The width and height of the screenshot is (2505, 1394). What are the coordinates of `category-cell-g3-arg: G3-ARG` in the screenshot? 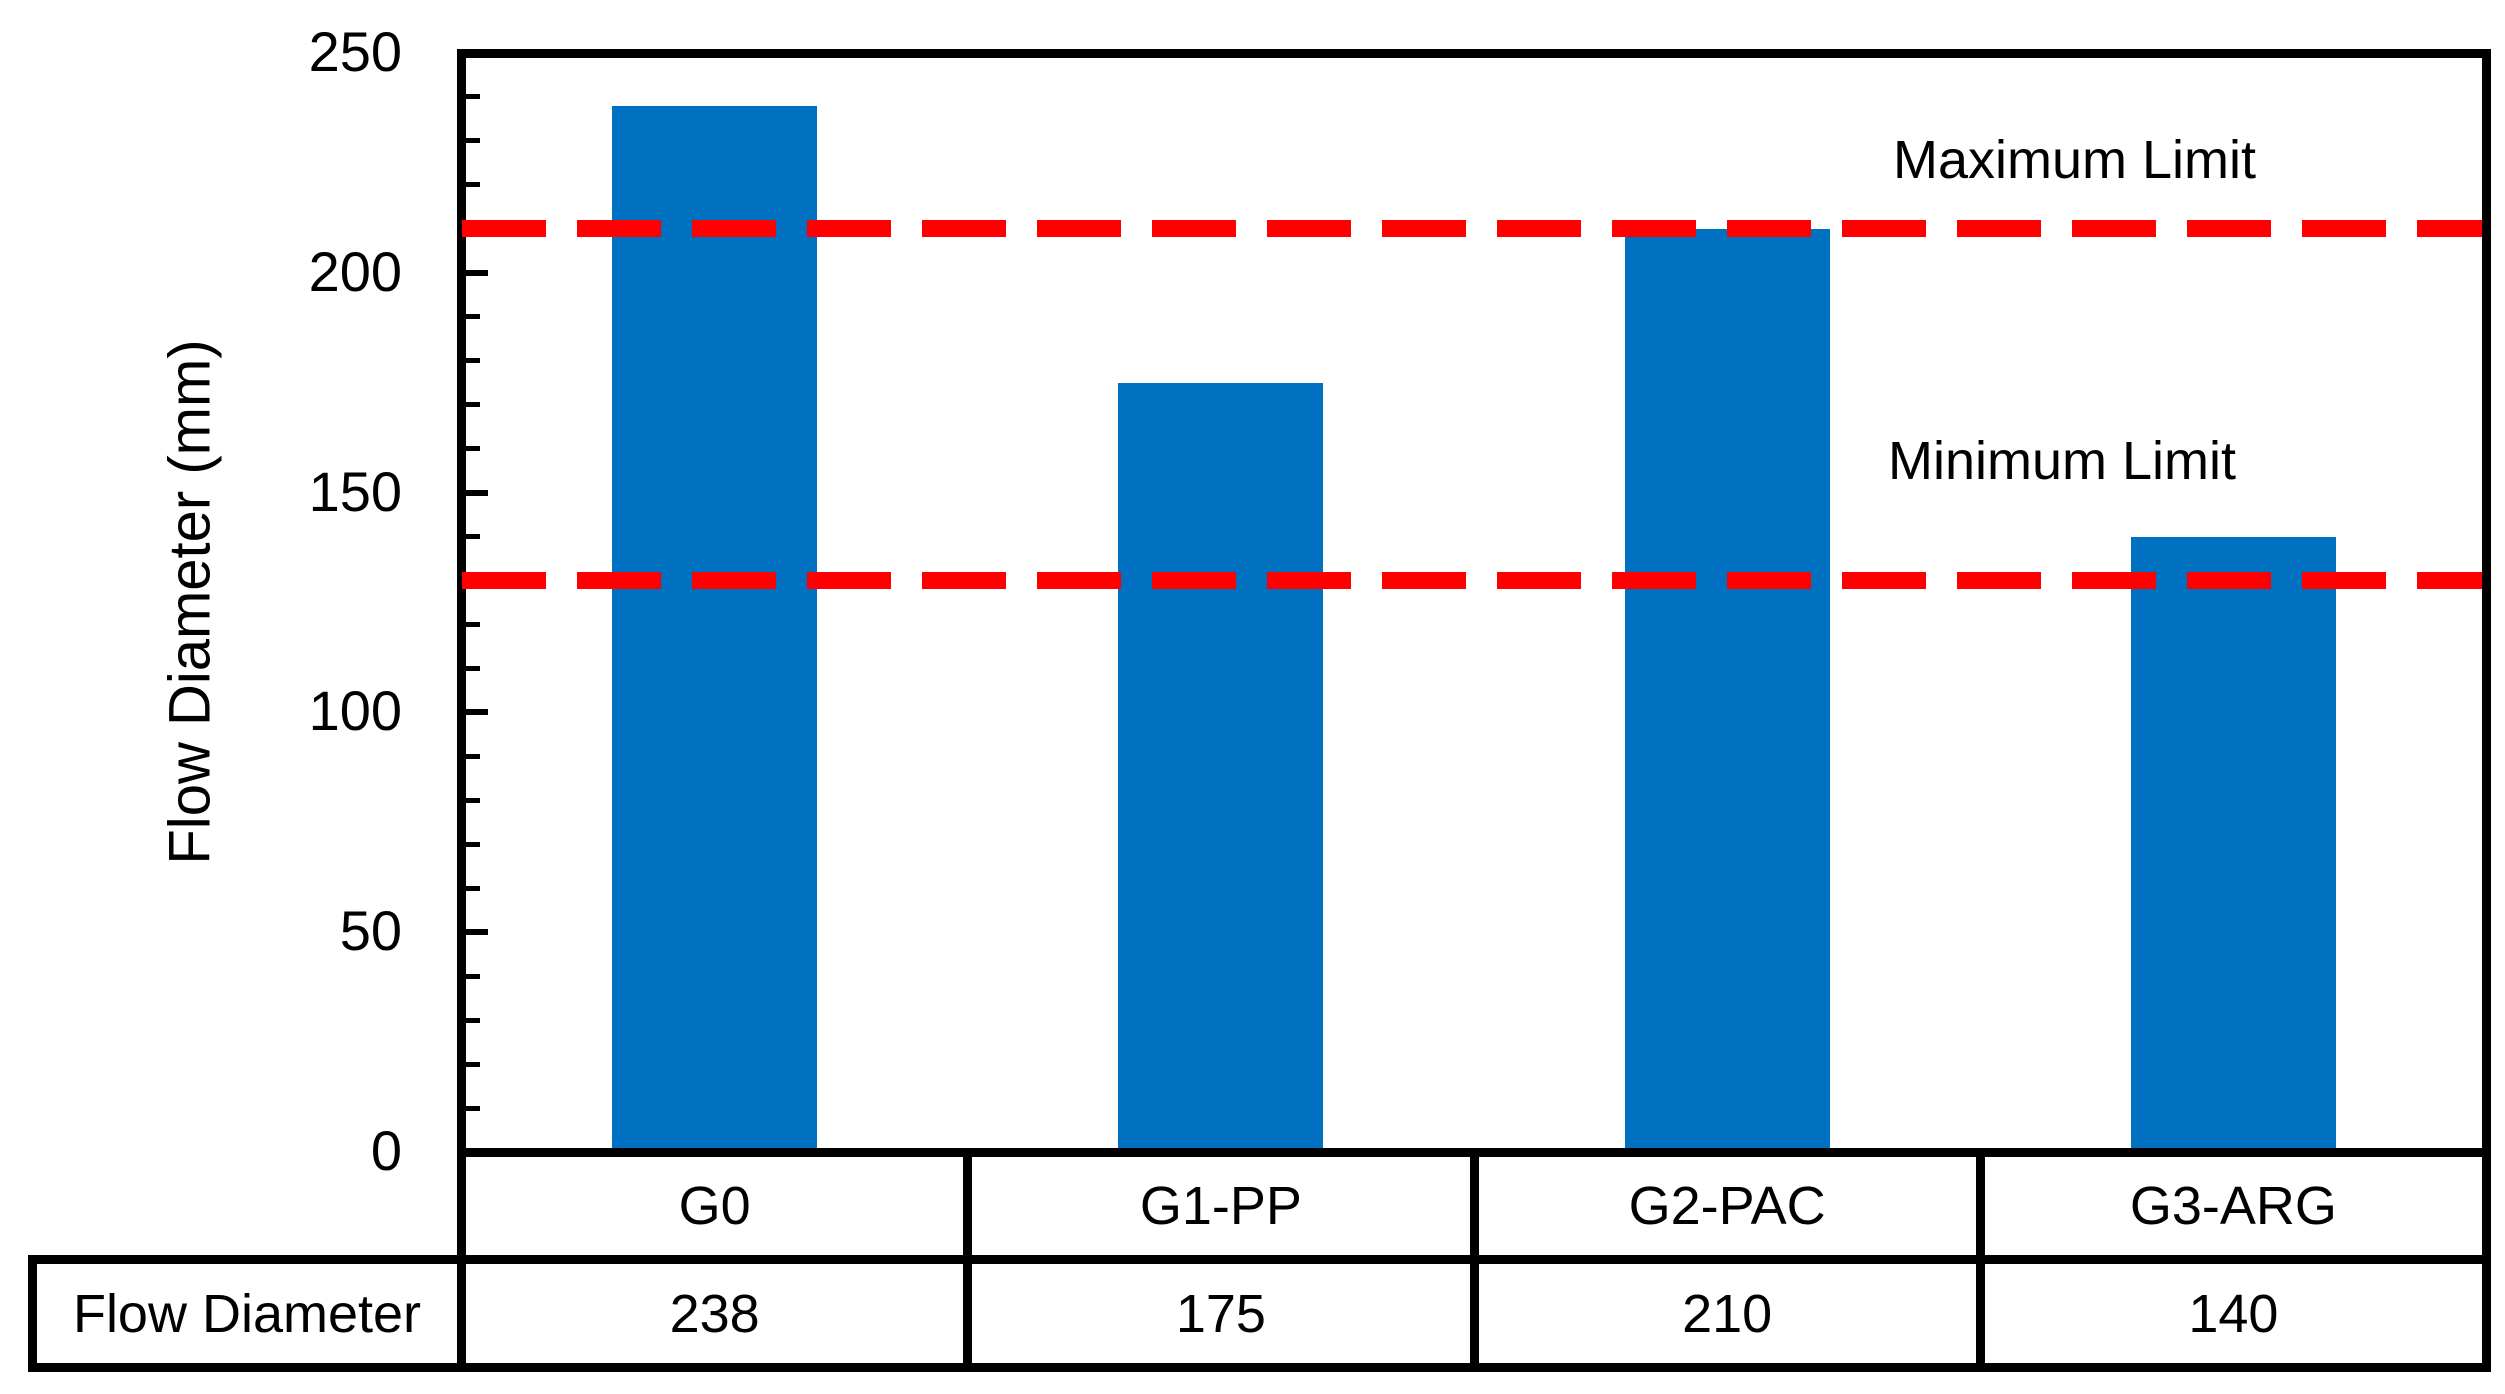 It's located at (2233, 1206).